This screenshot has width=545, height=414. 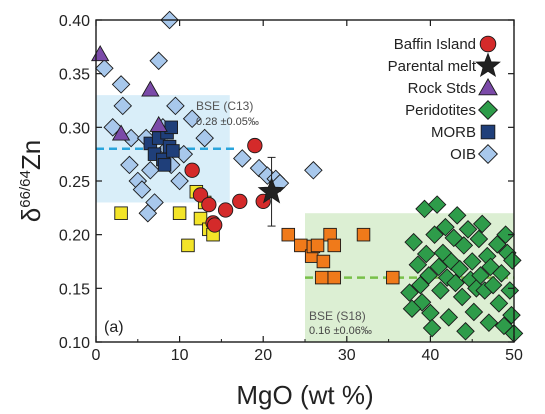 I want to click on legend-marker-rock-stds, so click(x=488, y=86).